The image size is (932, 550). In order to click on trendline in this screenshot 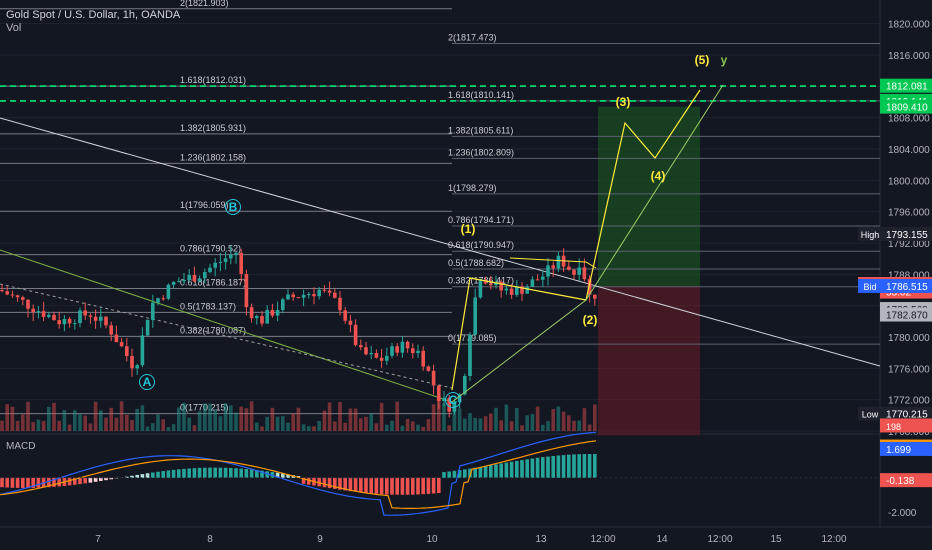, I will do `click(226, 336)`.